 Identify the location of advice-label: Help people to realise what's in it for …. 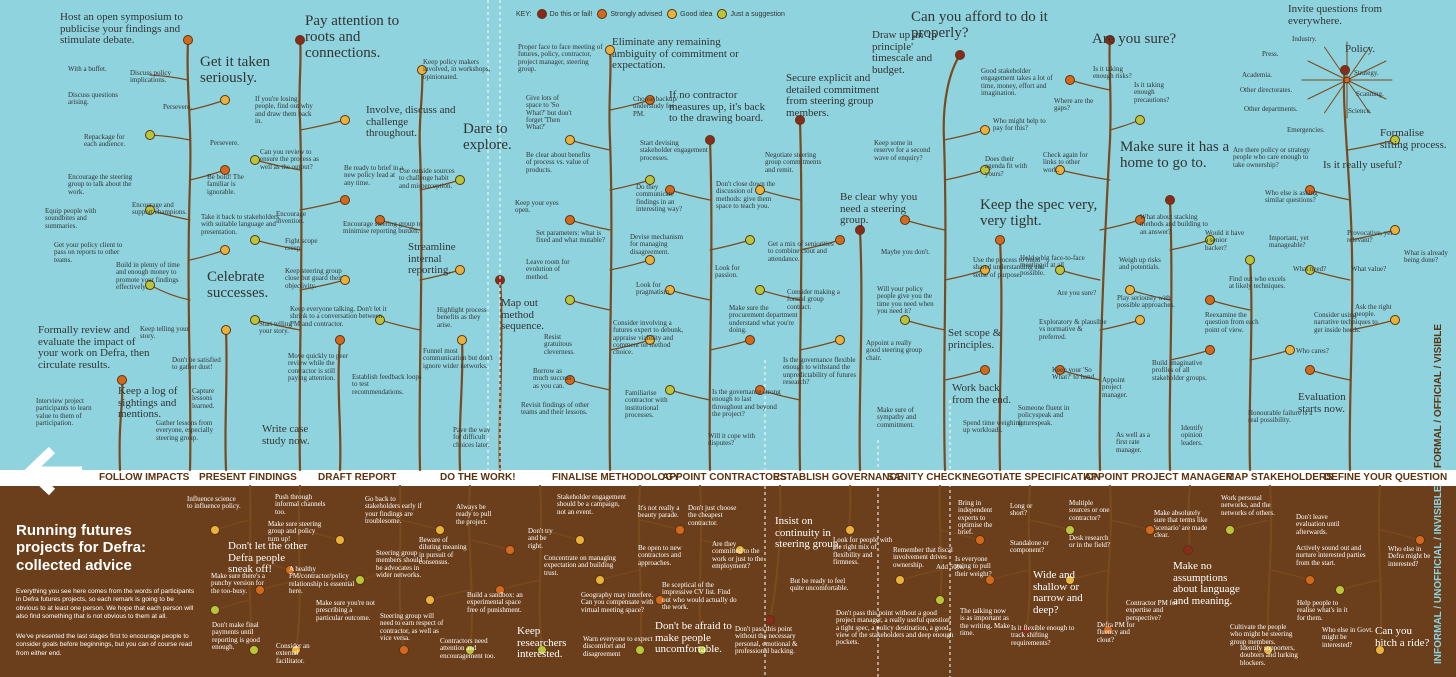
(1322, 610).